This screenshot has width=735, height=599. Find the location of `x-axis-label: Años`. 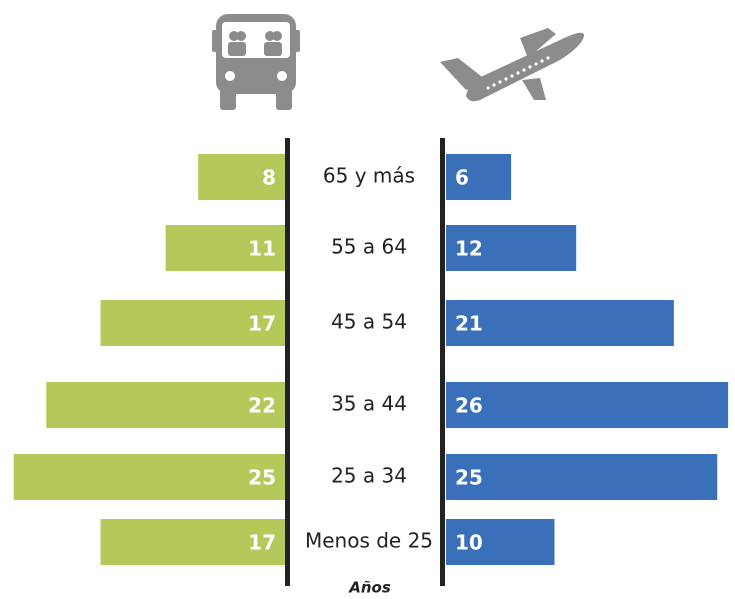

x-axis-label: Años is located at coordinates (369, 588).